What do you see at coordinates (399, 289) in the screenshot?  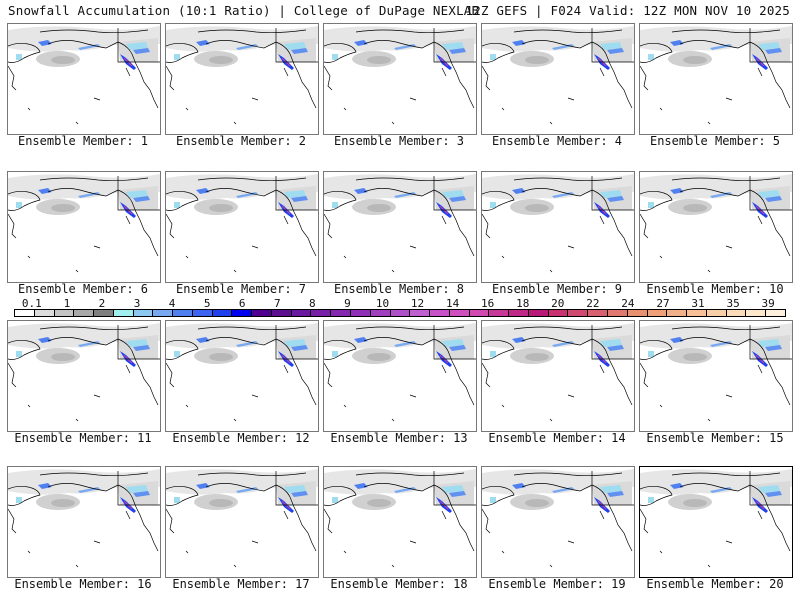 I see `ensemble-member-label: Ensemble Member: 8` at bounding box center [399, 289].